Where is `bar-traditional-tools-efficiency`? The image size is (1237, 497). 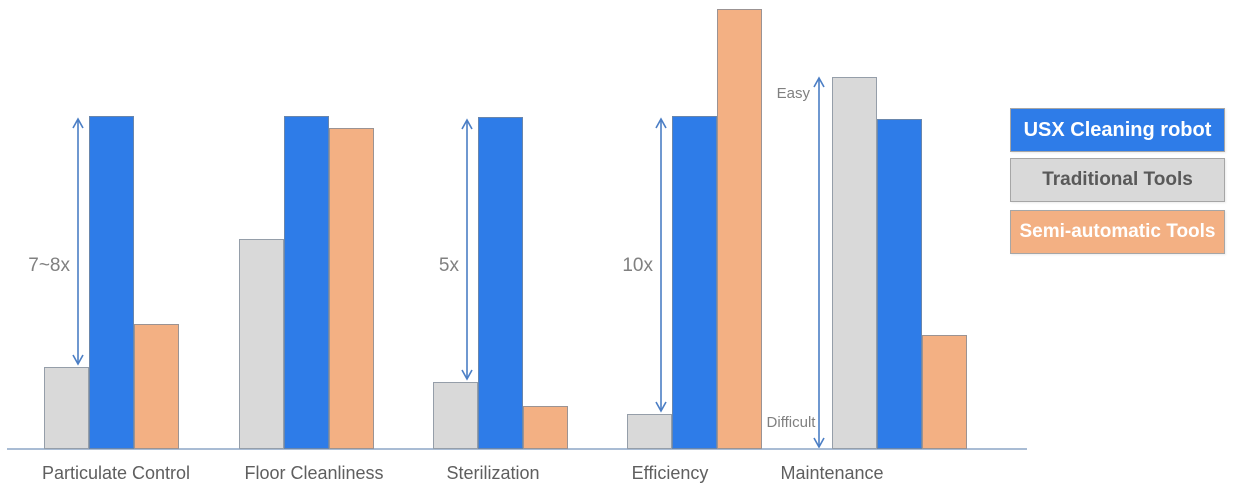 bar-traditional-tools-efficiency is located at coordinates (649, 431).